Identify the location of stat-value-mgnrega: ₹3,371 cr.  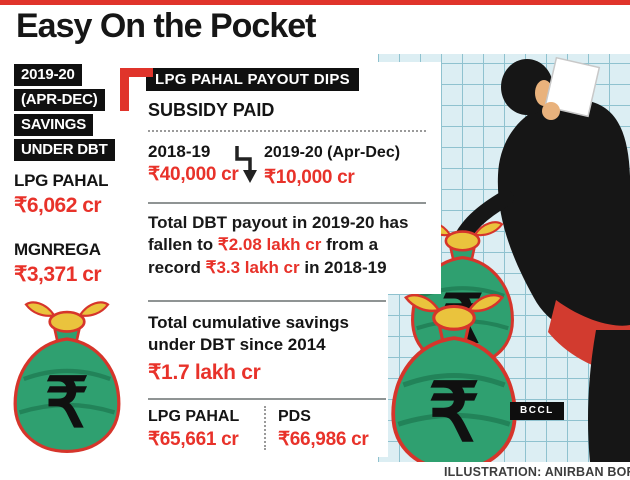
(58, 274).